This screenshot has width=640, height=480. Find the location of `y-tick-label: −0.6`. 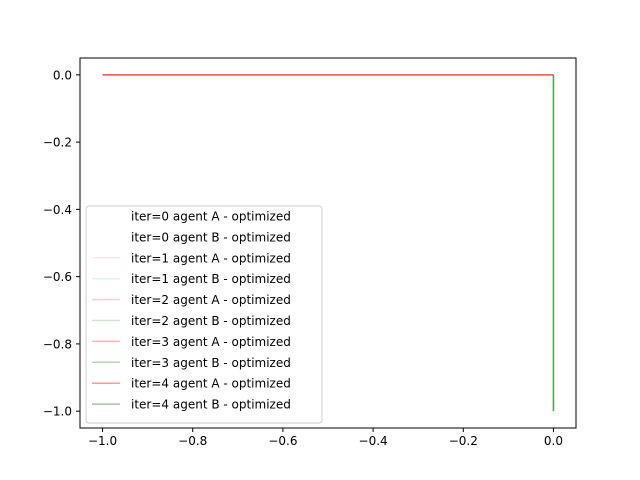

y-tick-label: −0.6 is located at coordinates (57, 277).